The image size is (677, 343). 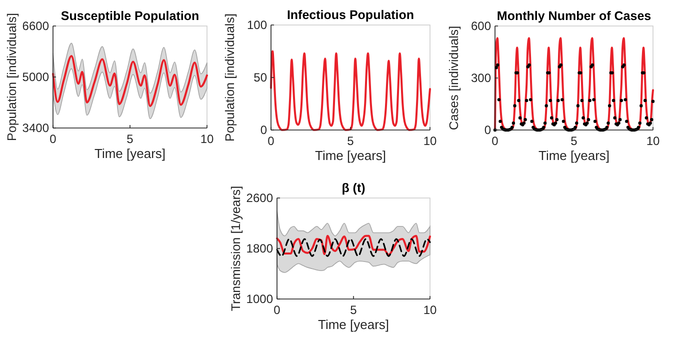 What do you see at coordinates (130, 16) in the screenshot?
I see `chart-title: Susceptible Population` at bounding box center [130, 16].